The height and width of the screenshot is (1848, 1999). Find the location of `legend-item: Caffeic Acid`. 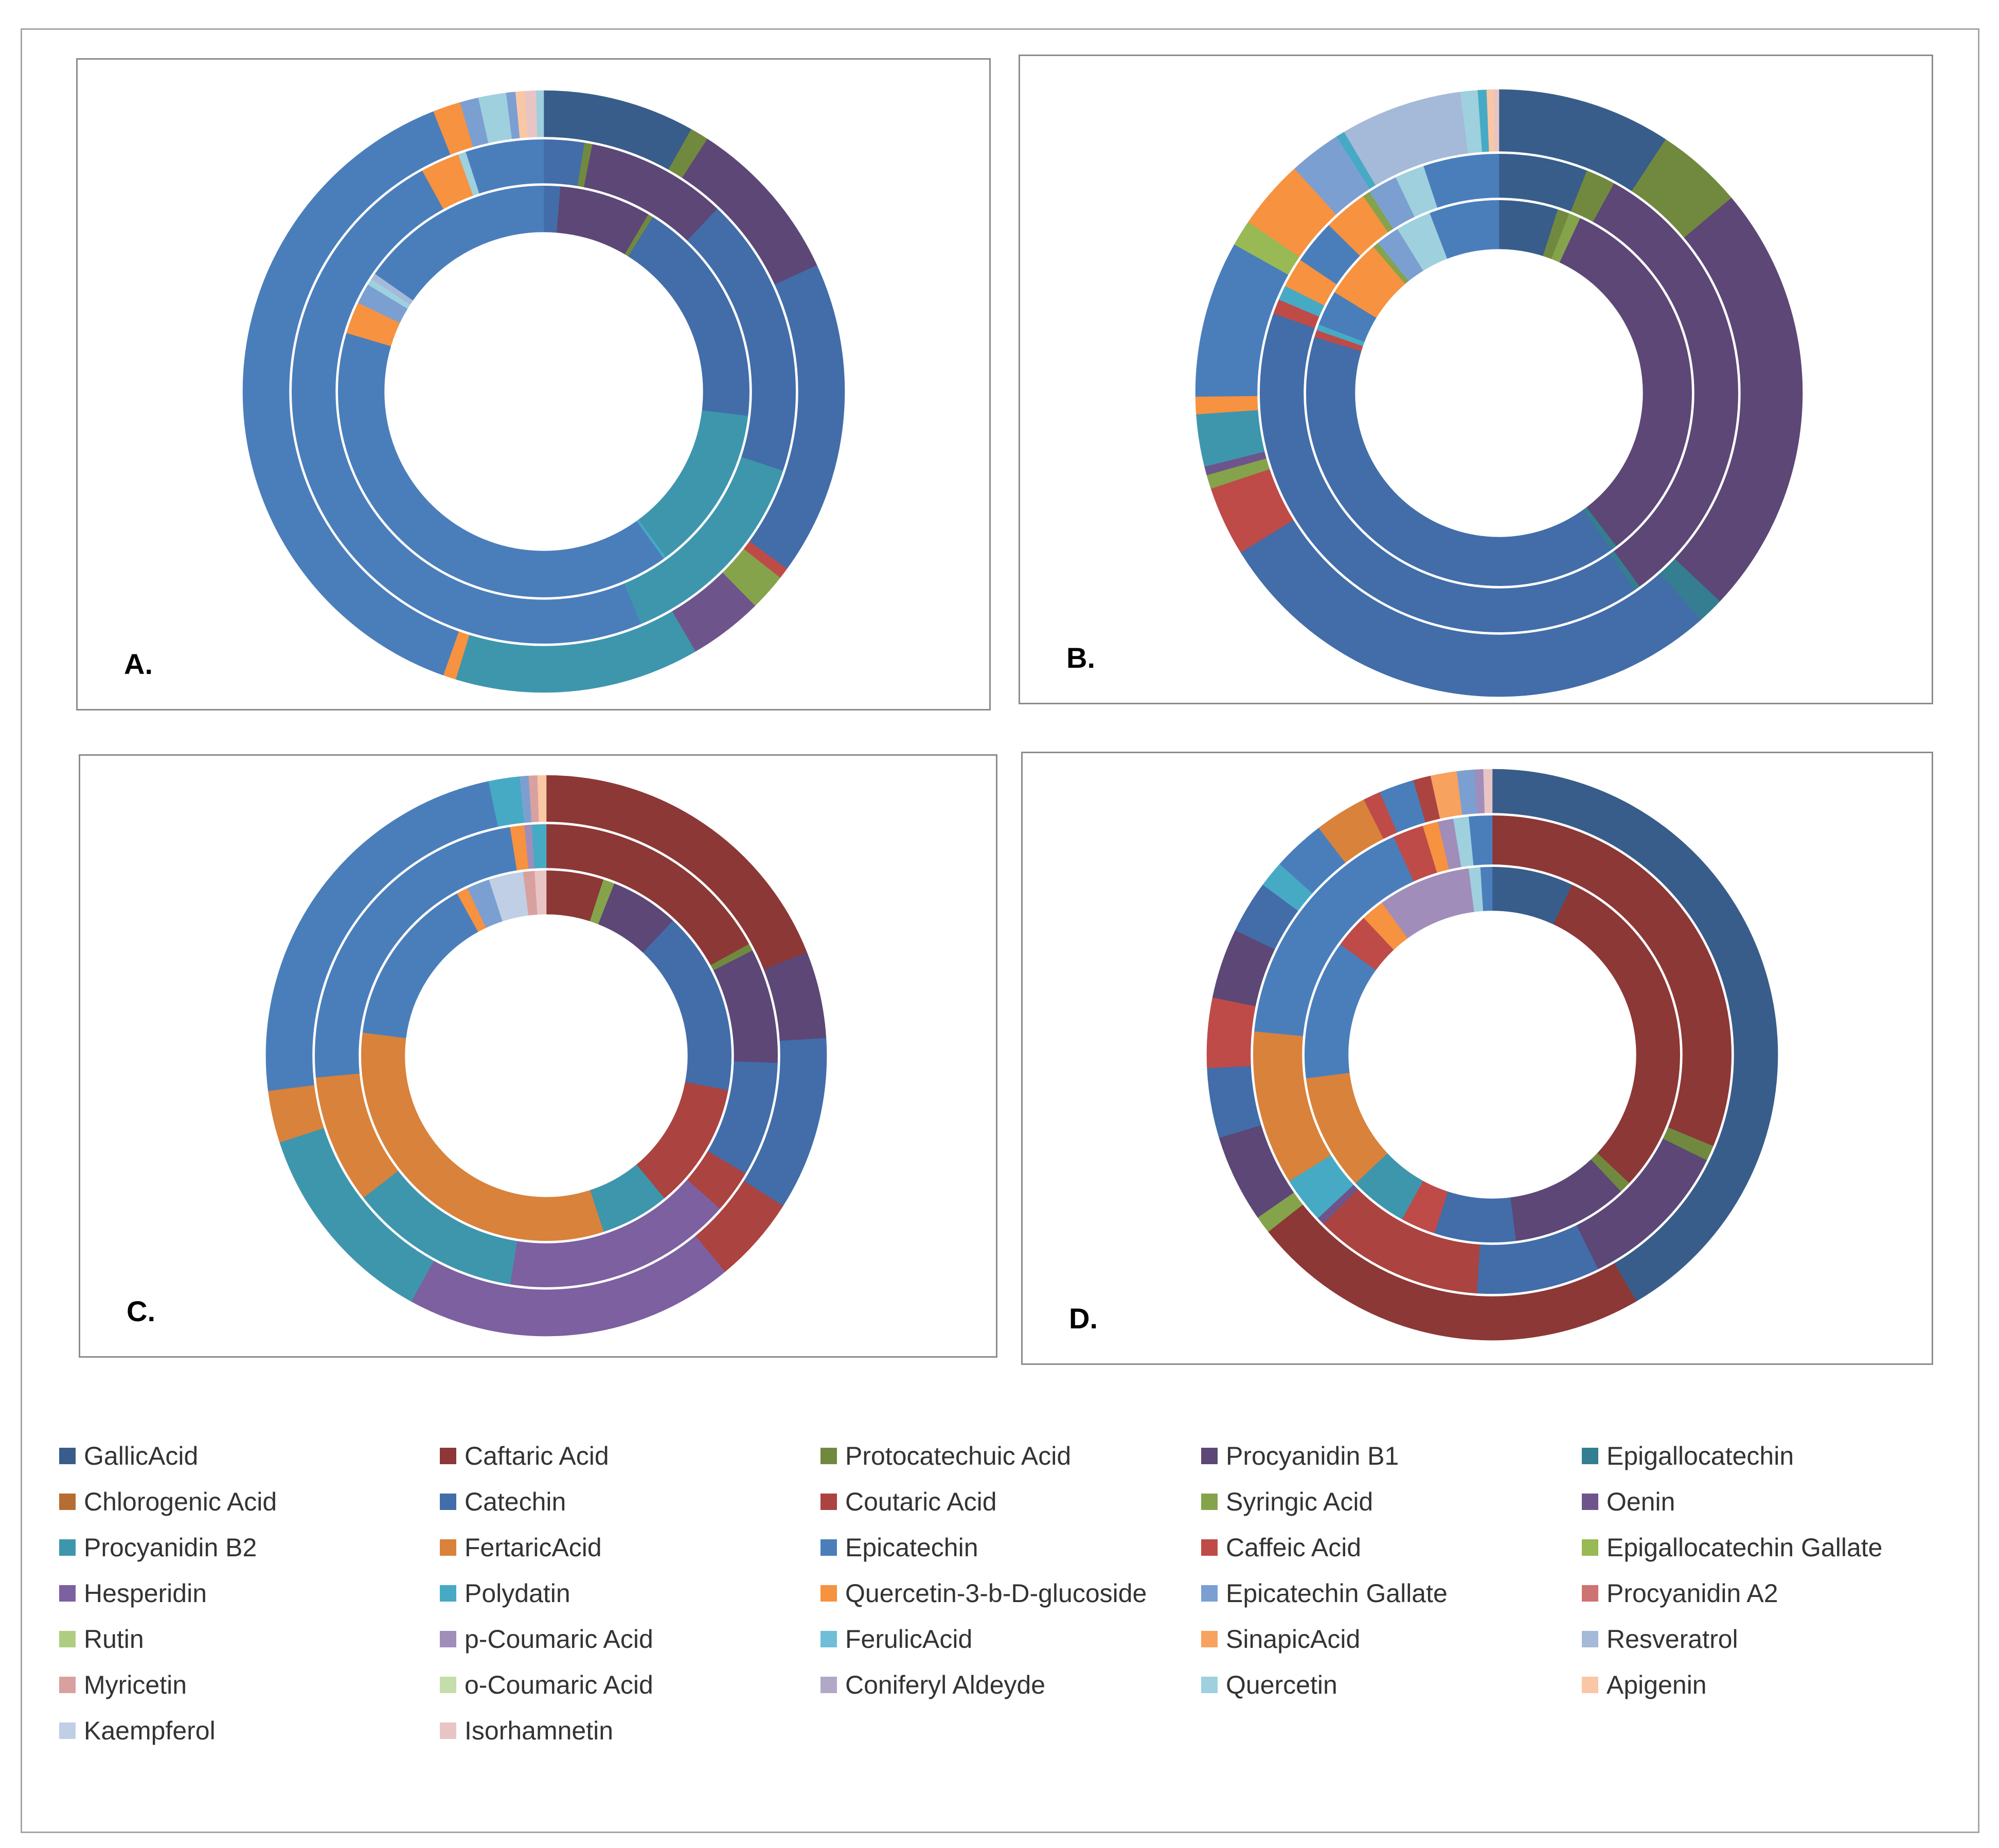

legend-item: Caffeic Acid is located at coordinates (1281, 1547).